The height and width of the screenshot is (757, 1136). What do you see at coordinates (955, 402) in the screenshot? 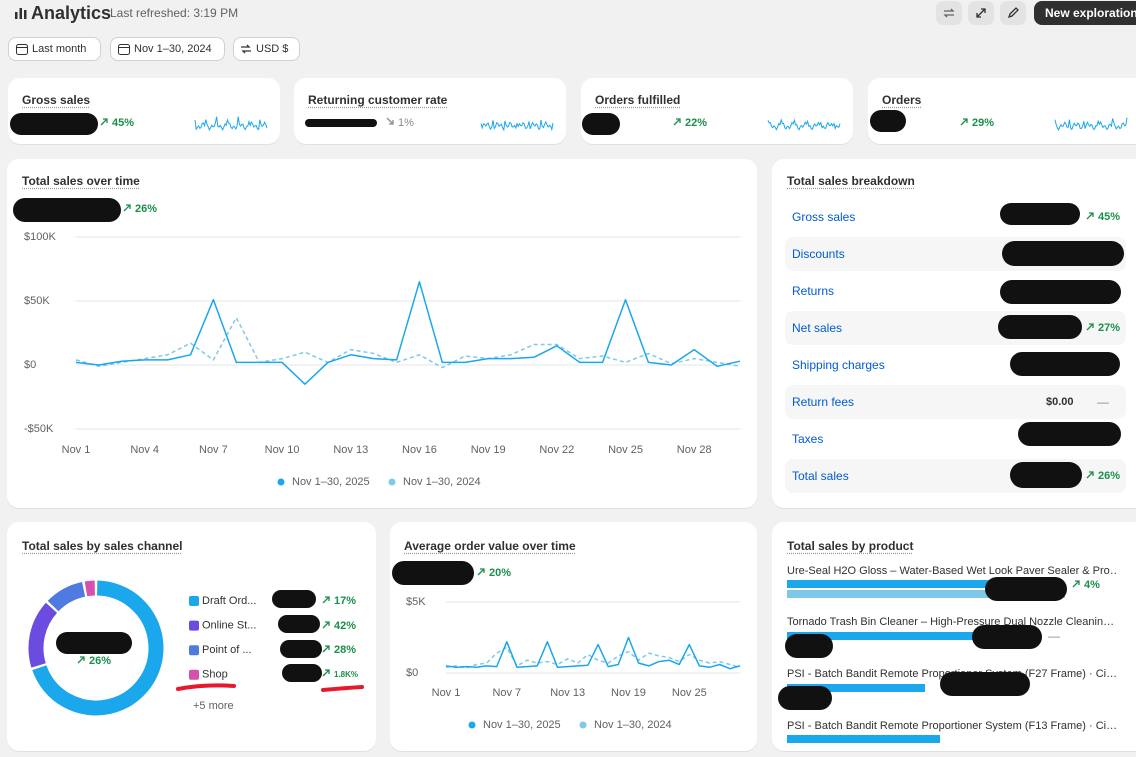
I see `row-bg` at bounding box center [955, 402].